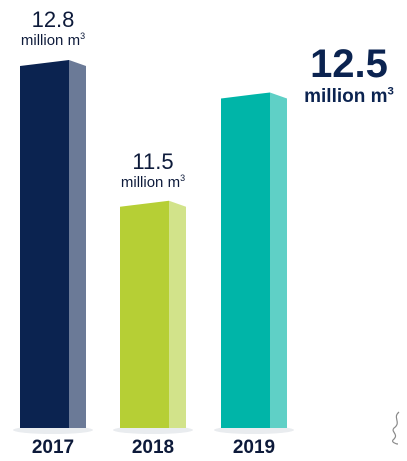  What do you see at coordinates (44, 244) in the screenshot?
I see `bar-front-2017` at bounding box center [44, 244].